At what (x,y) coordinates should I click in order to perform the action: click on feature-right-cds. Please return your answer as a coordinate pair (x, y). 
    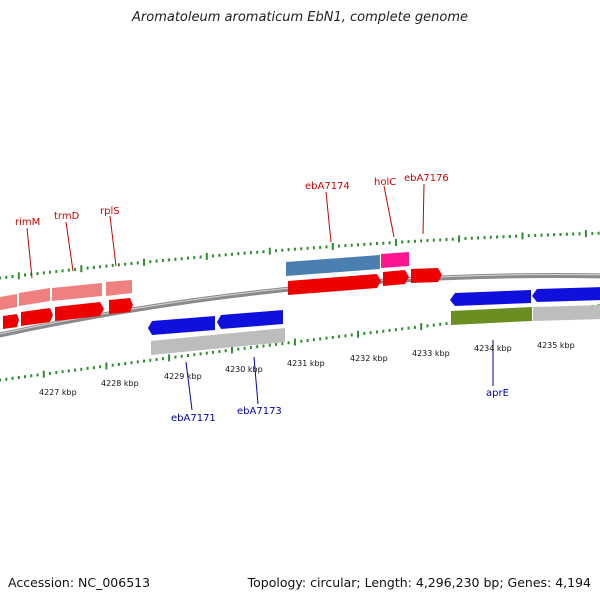
    Looking at the image, I should click on (566, 294).